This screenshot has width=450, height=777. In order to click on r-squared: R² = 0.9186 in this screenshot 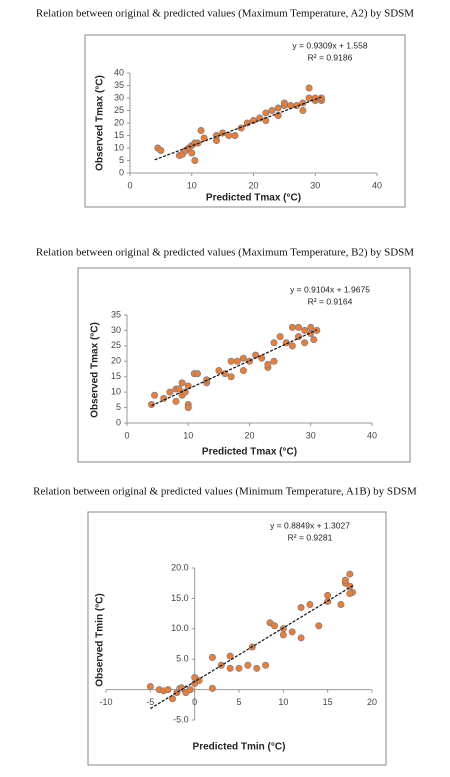, I will do `click(330, 57)`.